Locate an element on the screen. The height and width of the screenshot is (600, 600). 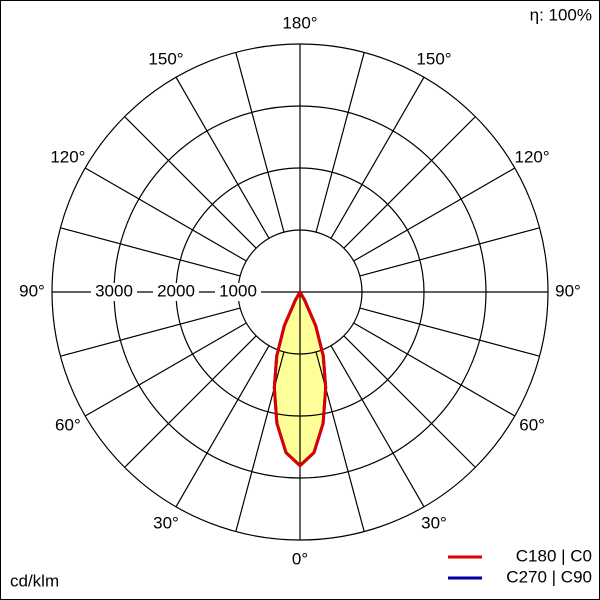
legend-label: C270 | C90 is located at coordinates (549, 576).